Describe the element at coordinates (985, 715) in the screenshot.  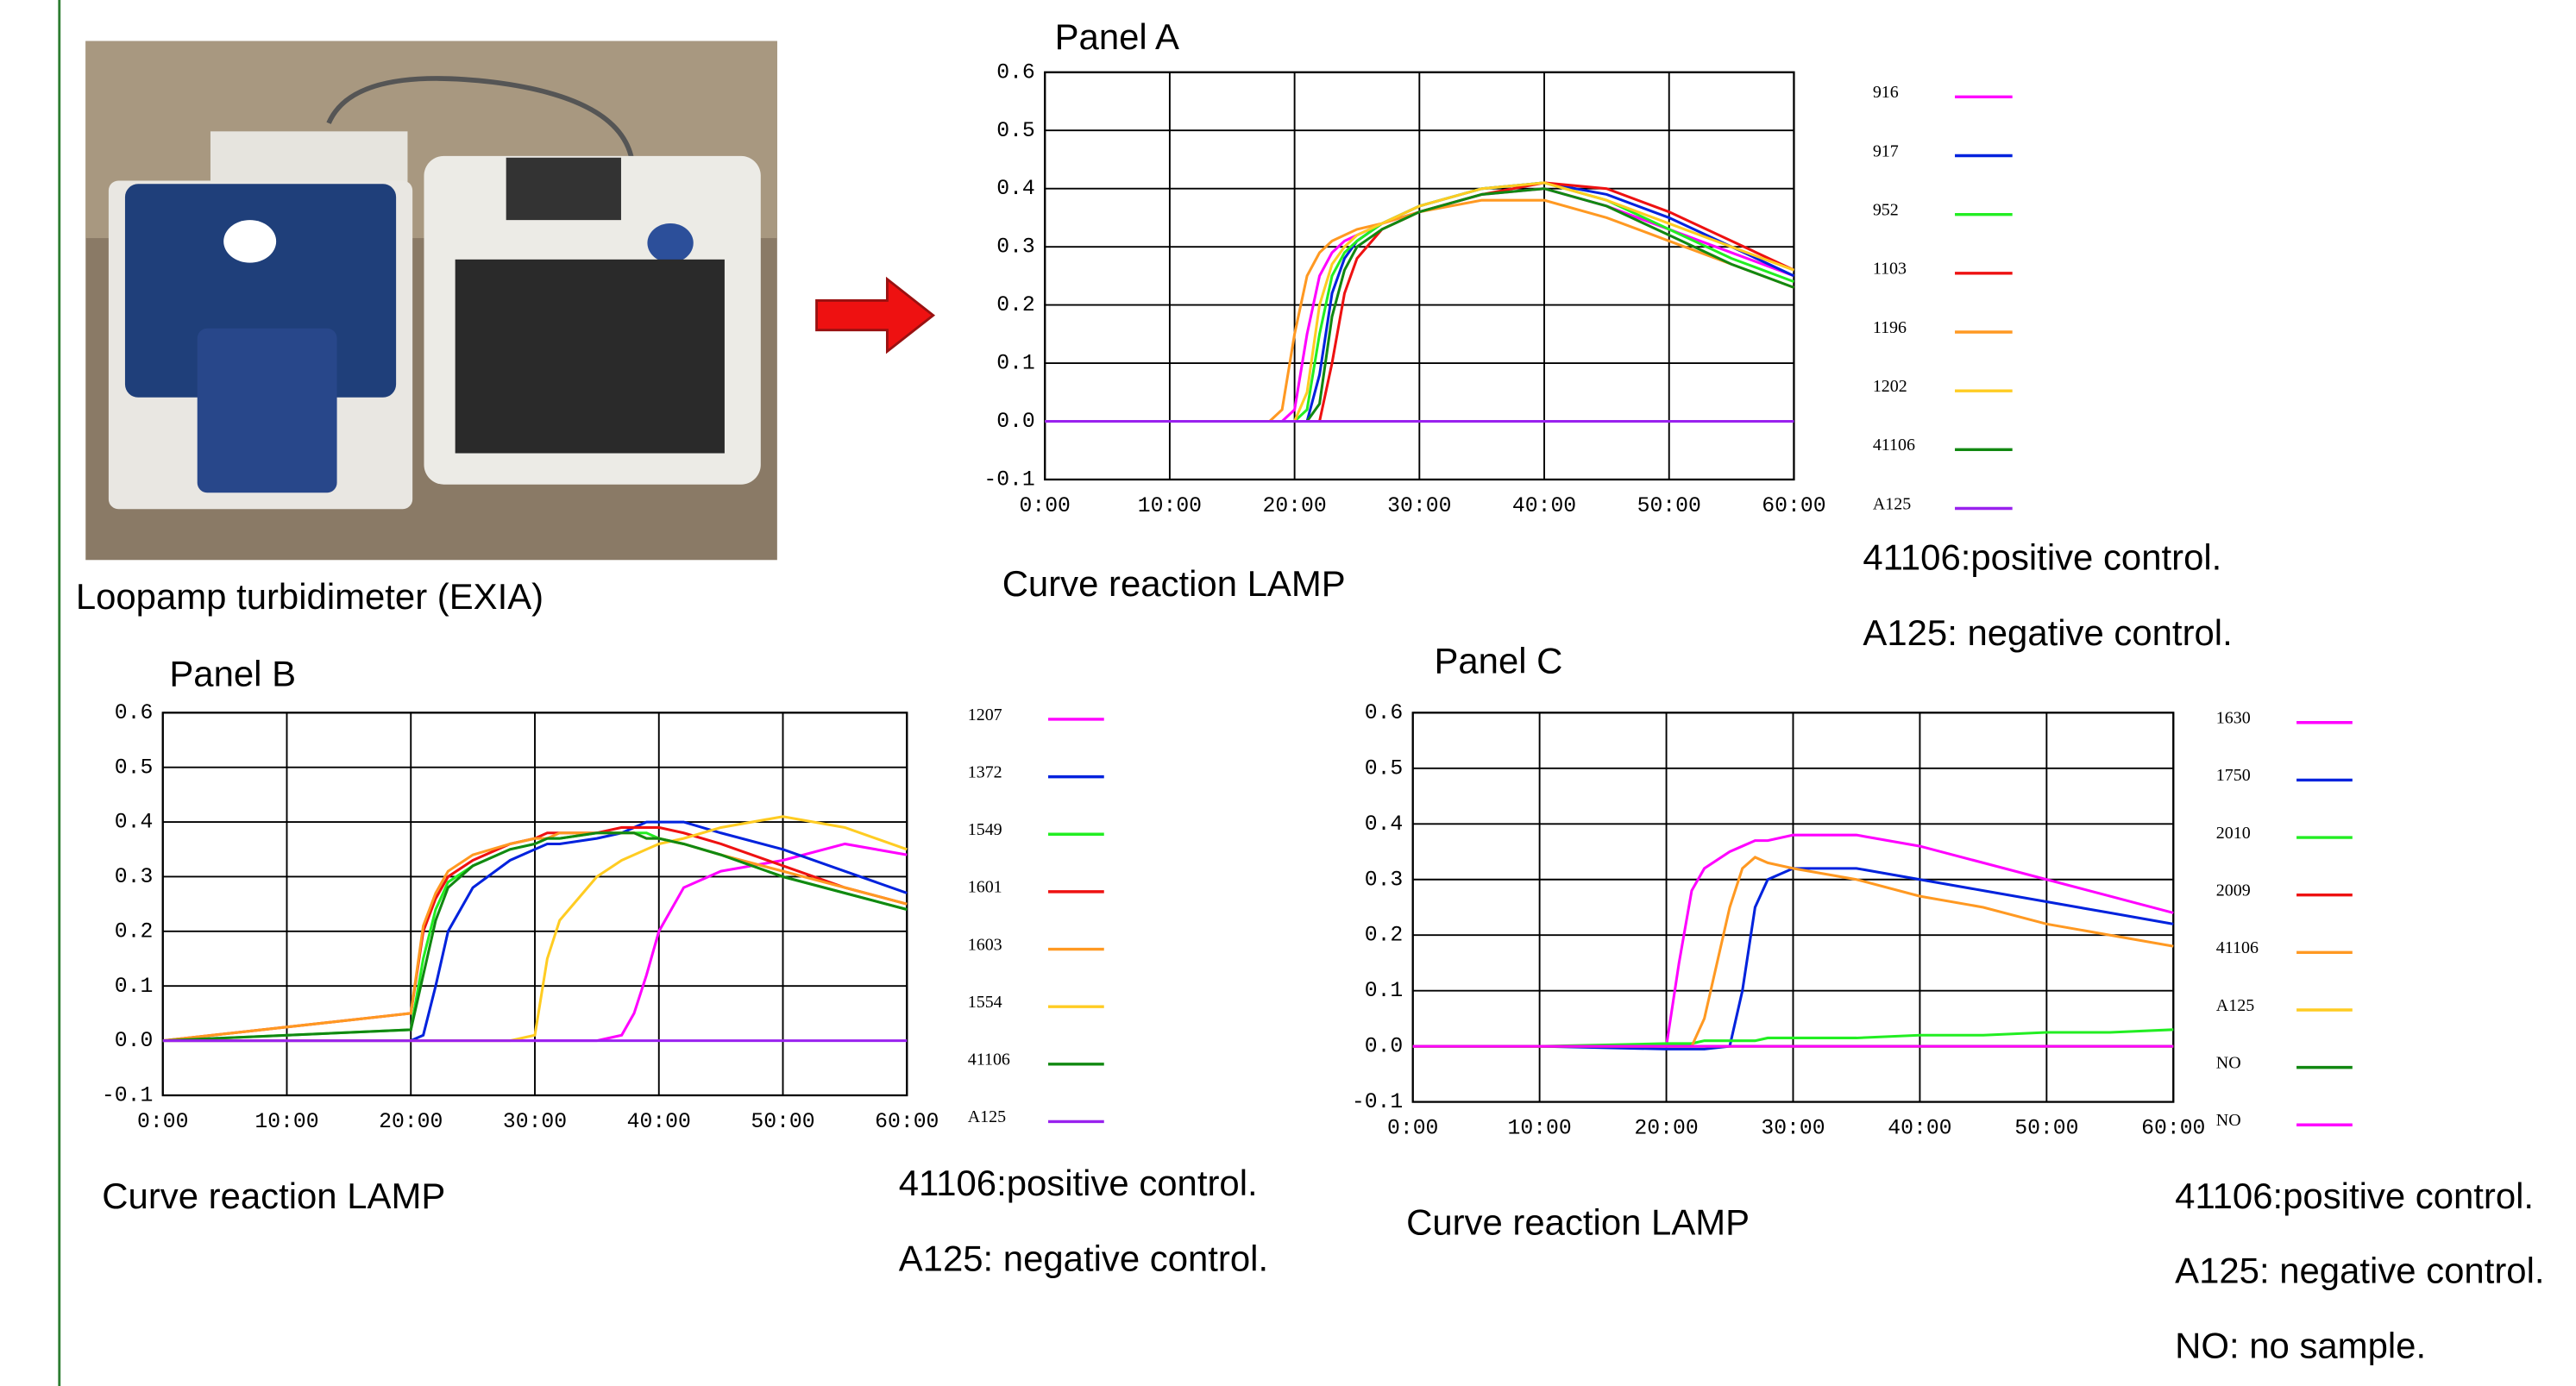
I see `legend-label: 1207` at that location.